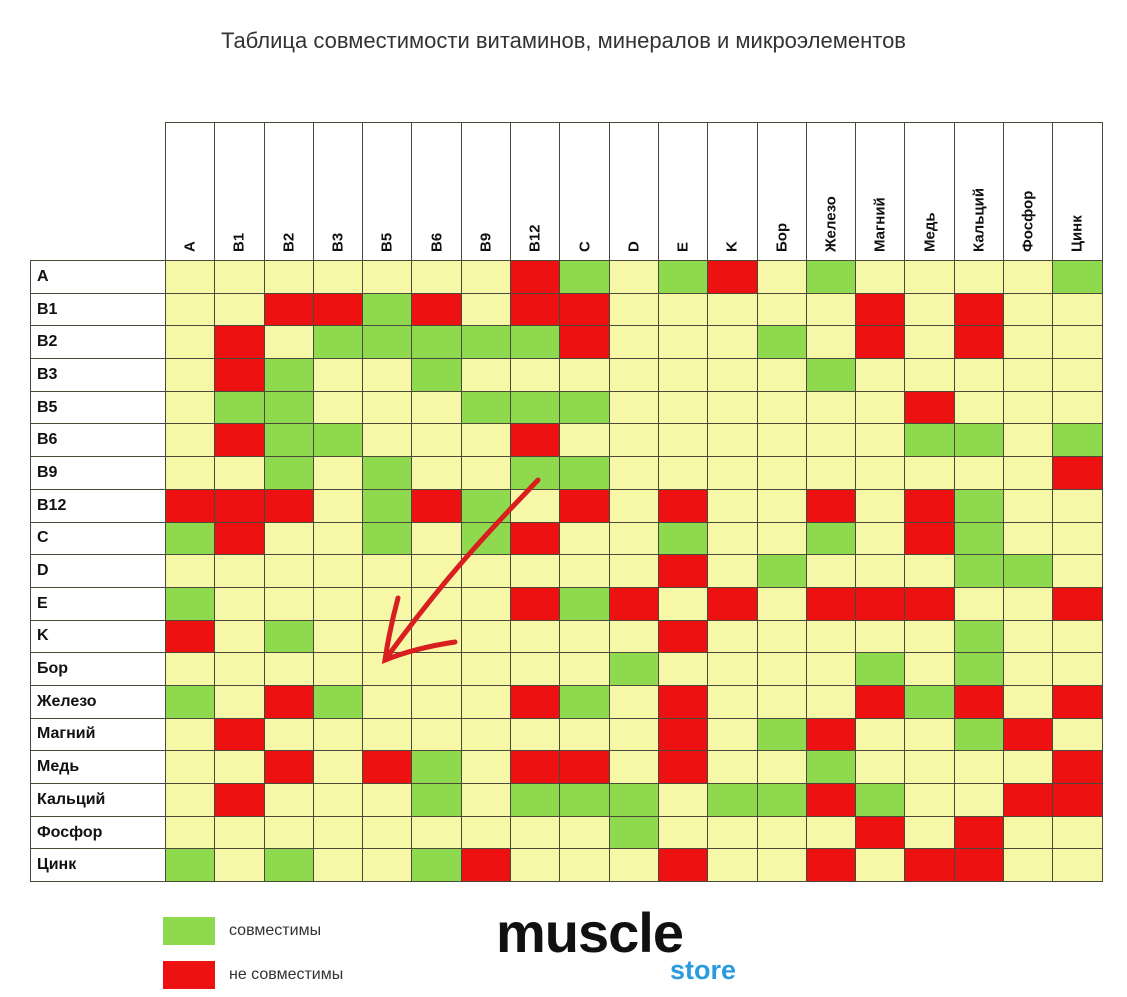  Describe the element at coordinates (189, 931) in the screenshot. I see `legend-green-swatch` at that location.